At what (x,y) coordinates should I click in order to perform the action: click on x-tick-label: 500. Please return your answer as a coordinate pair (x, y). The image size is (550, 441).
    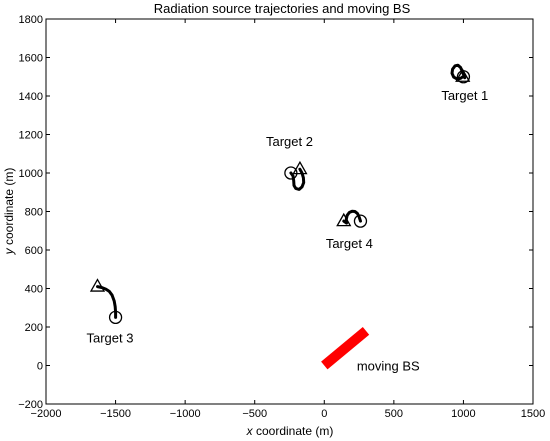
    Looking at the image, I should click on (394, 414).